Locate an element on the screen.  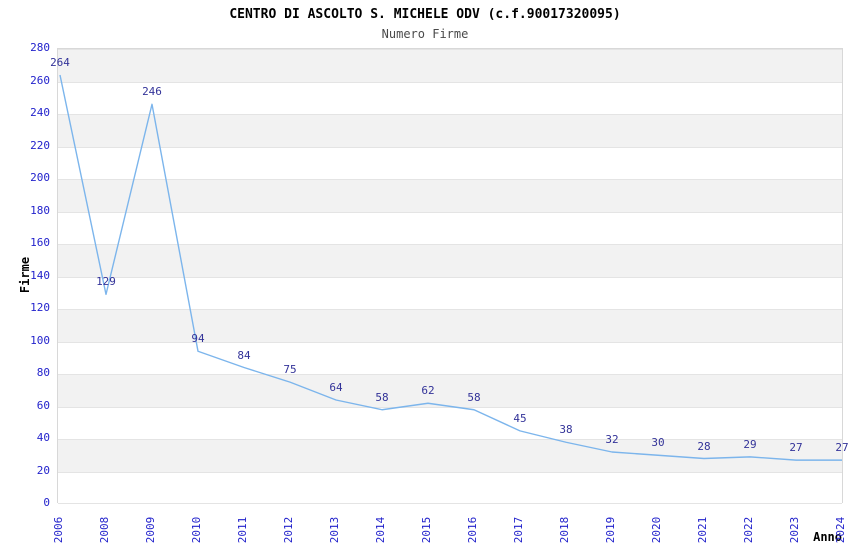
y-tick-label: 200 is located at coordinates (40, 177).